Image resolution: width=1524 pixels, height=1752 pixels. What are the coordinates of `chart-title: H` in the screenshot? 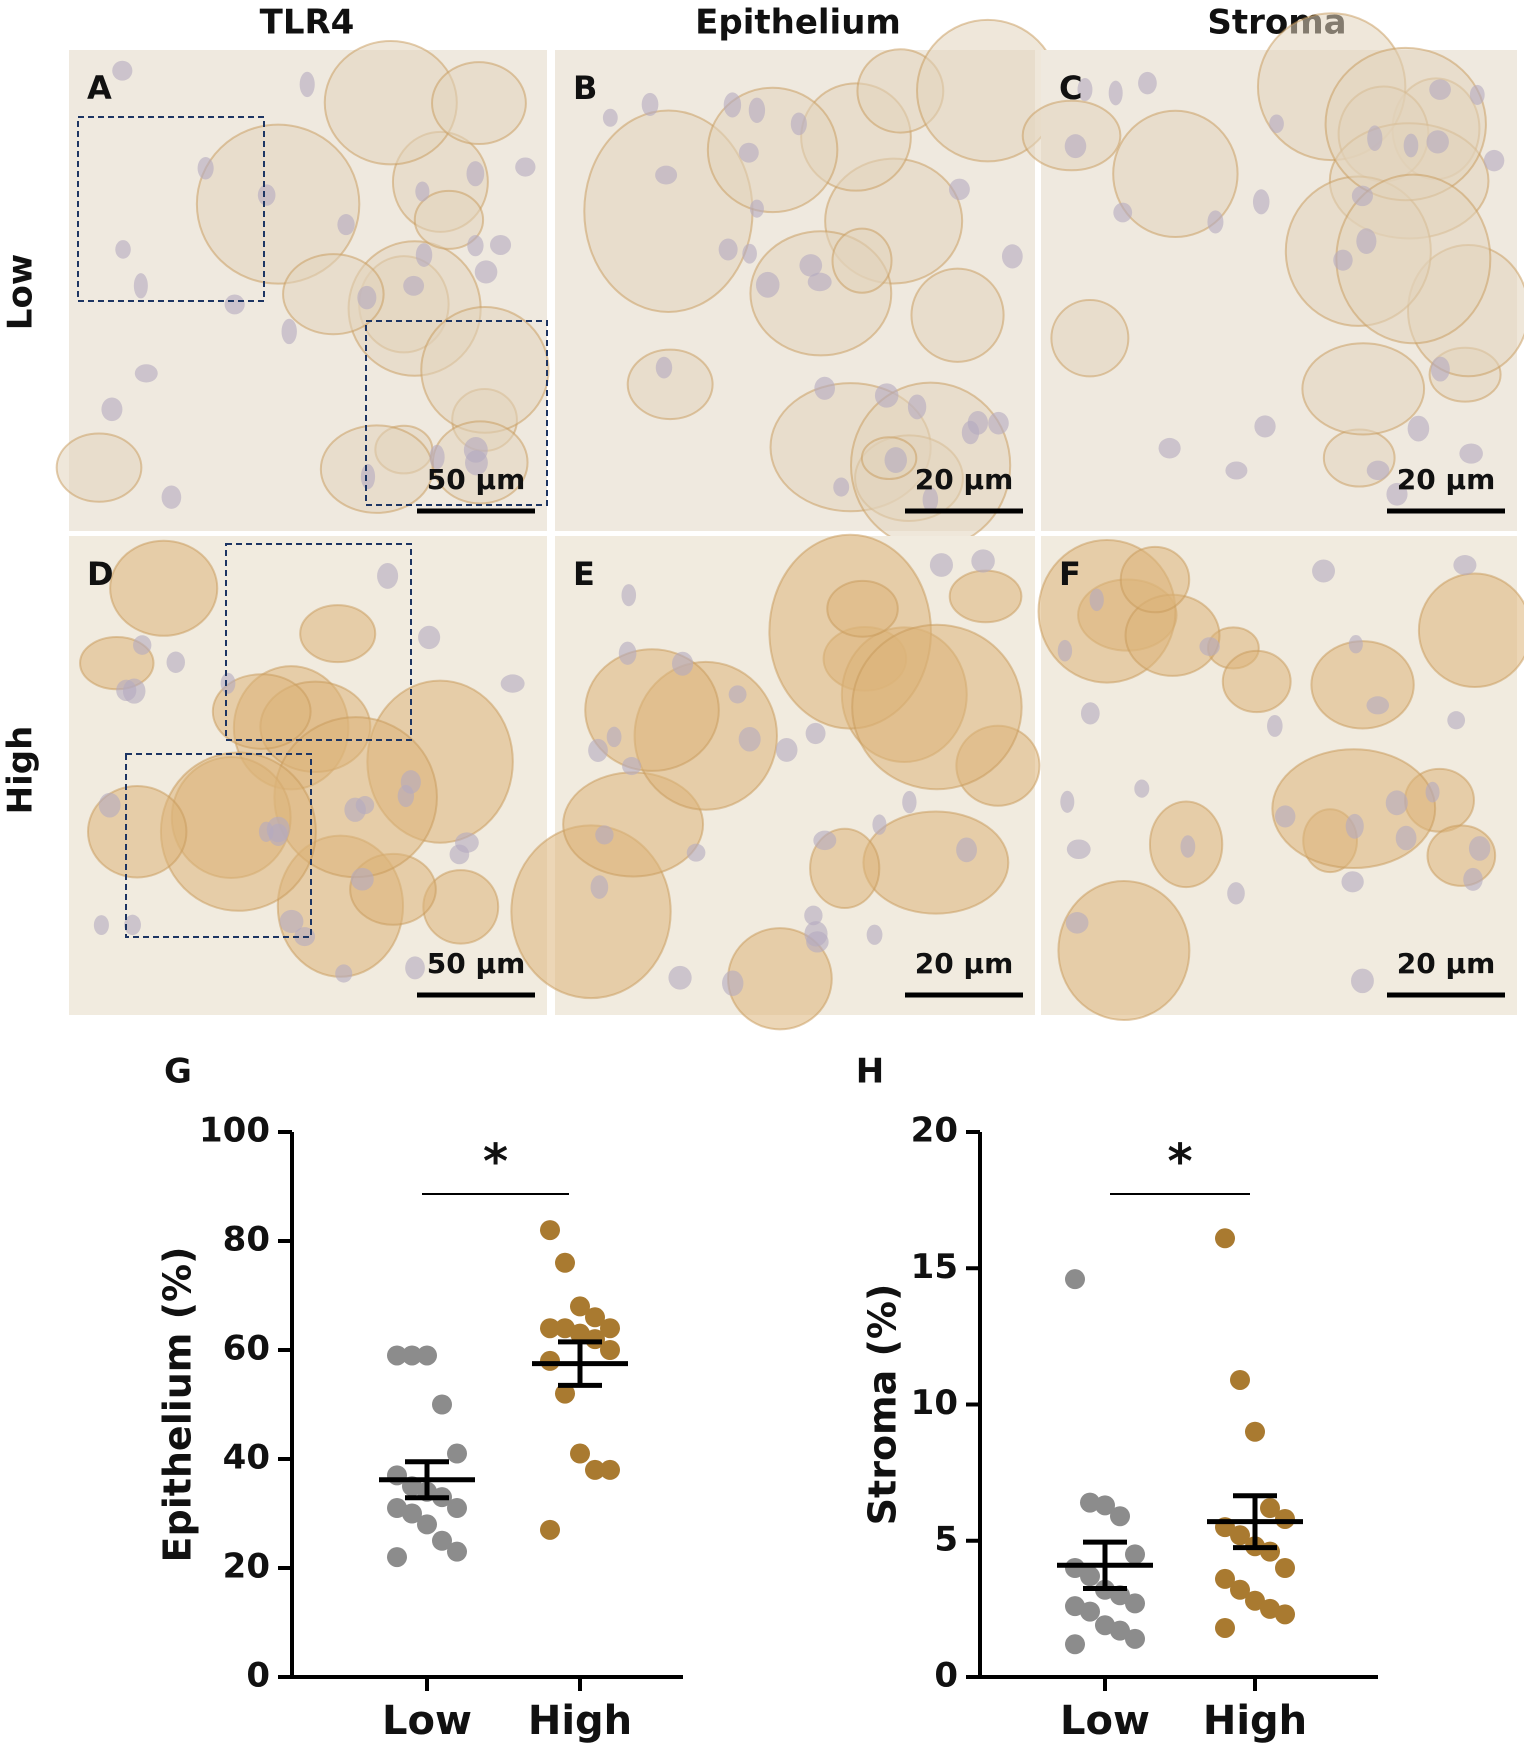 It's located at (870, 1072).